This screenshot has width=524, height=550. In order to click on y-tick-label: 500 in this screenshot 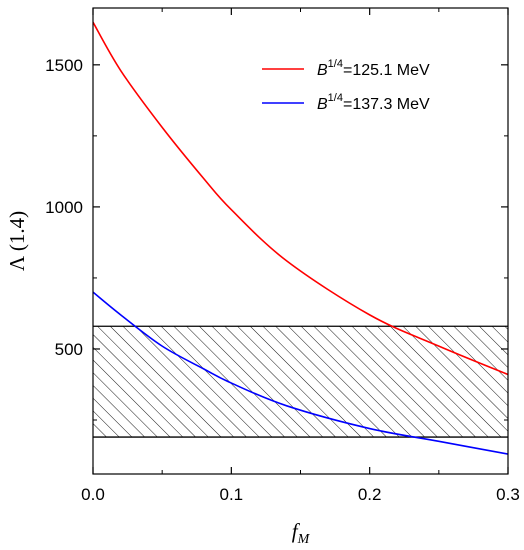, I will do `click(69, 349)`.